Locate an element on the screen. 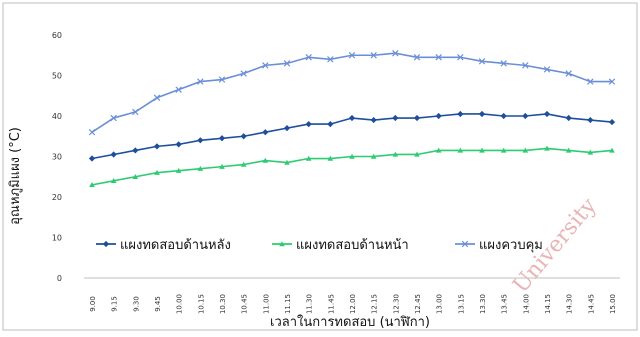 This screenshot has width=640, height=337. x-tick-label: 13.30 is located at coordinates (483, 304).